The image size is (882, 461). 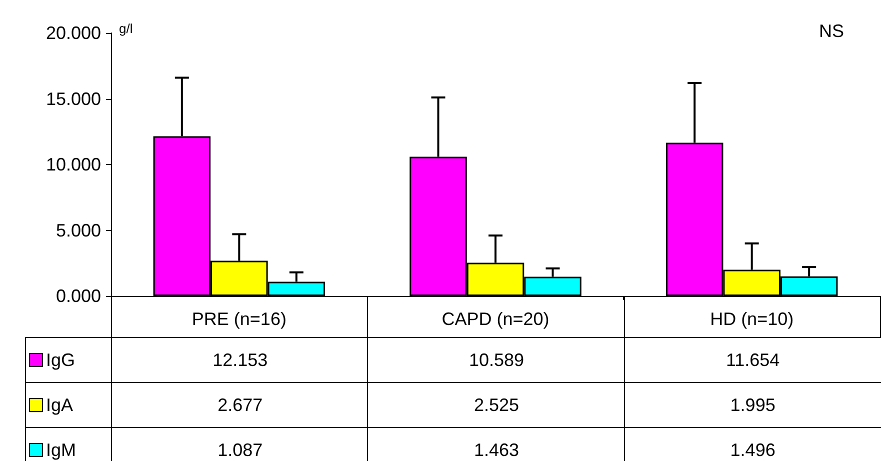 What do you see at coordinates (239, 404) in the screenshot?
I see `data-label: 2.677` at bounding box center [239, 404].